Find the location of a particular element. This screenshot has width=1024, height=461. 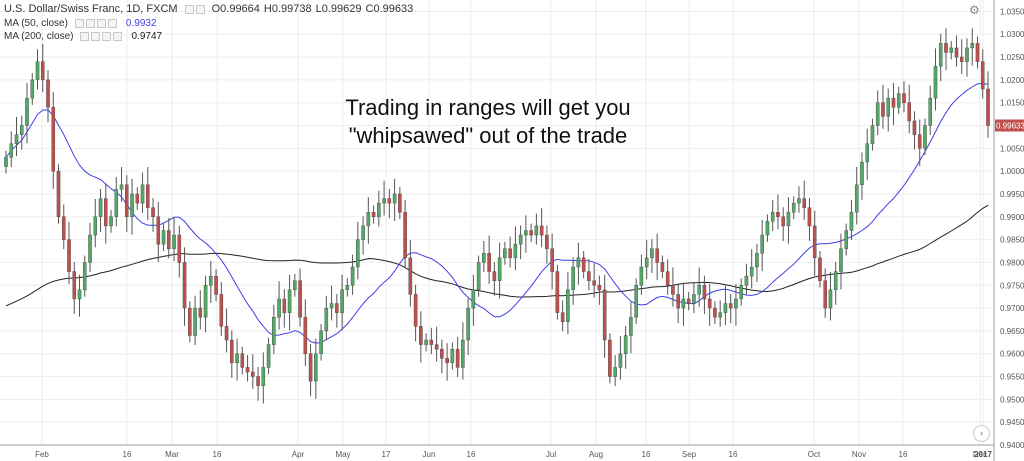

symbol-buttons is located at coordinates (194, 9).